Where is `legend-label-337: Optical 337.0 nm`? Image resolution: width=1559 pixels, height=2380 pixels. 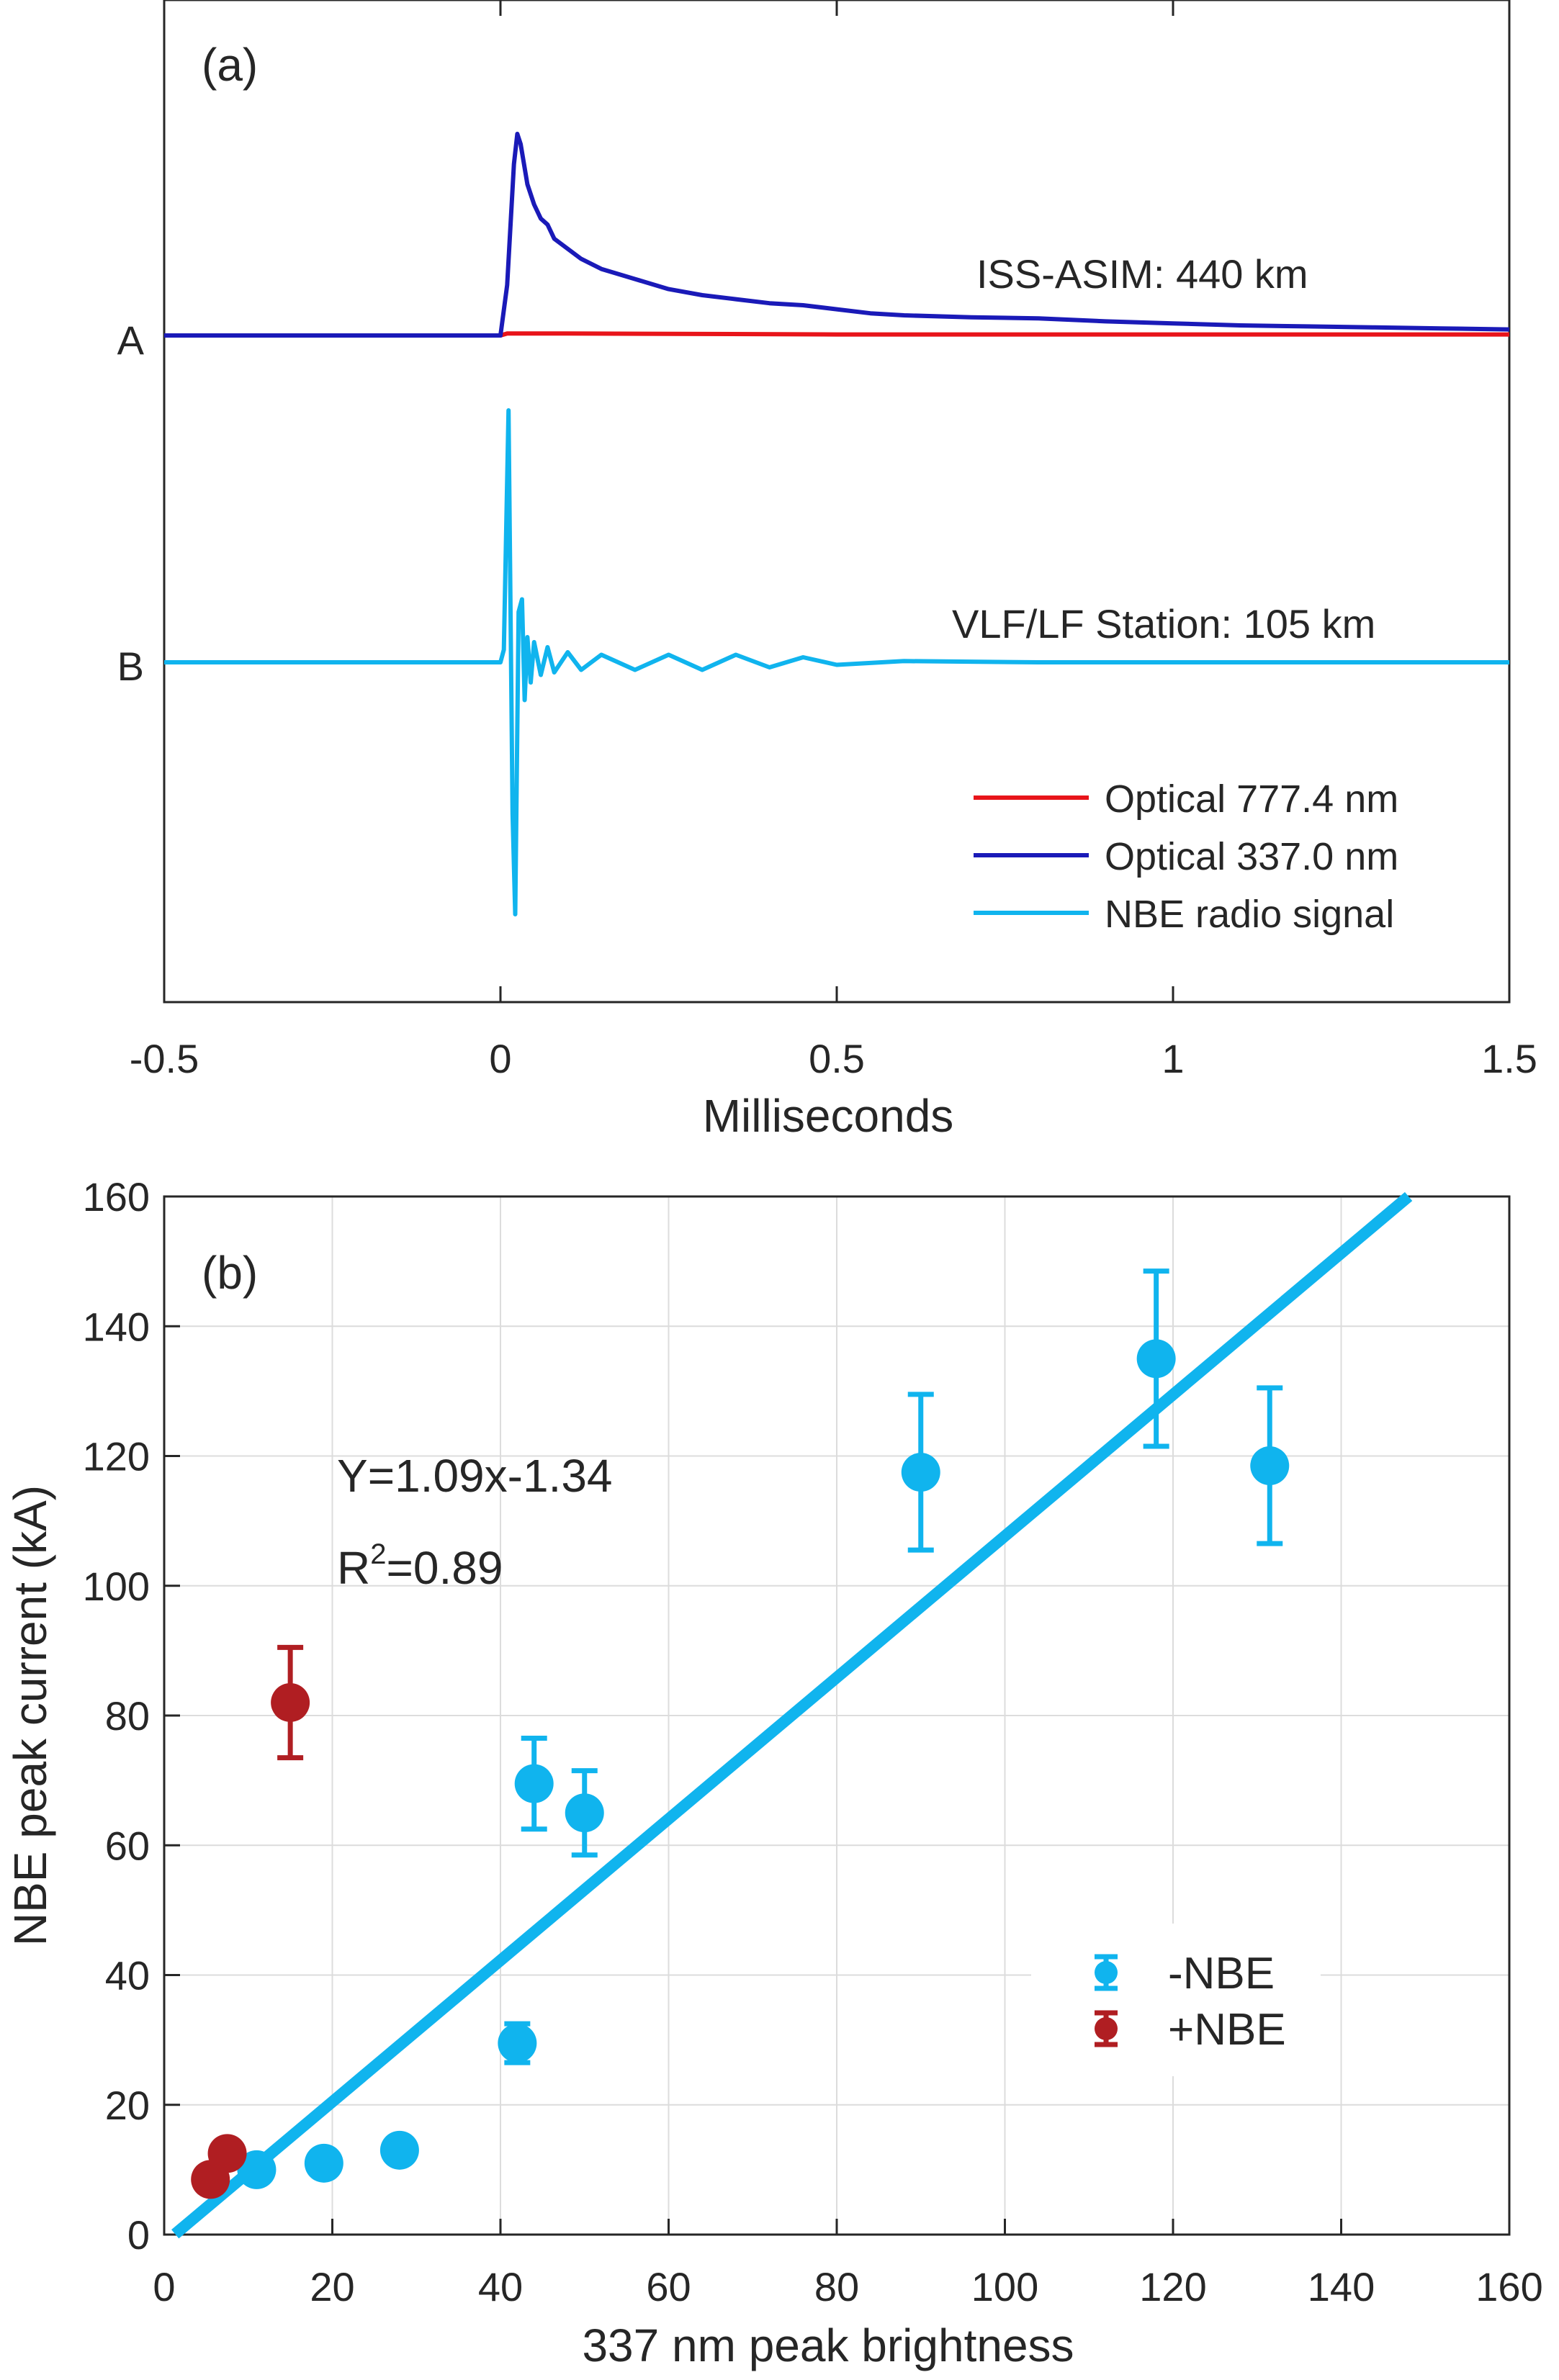
legend-label-337: Optical 337.0 nm is located at coordinates (1251, 856).